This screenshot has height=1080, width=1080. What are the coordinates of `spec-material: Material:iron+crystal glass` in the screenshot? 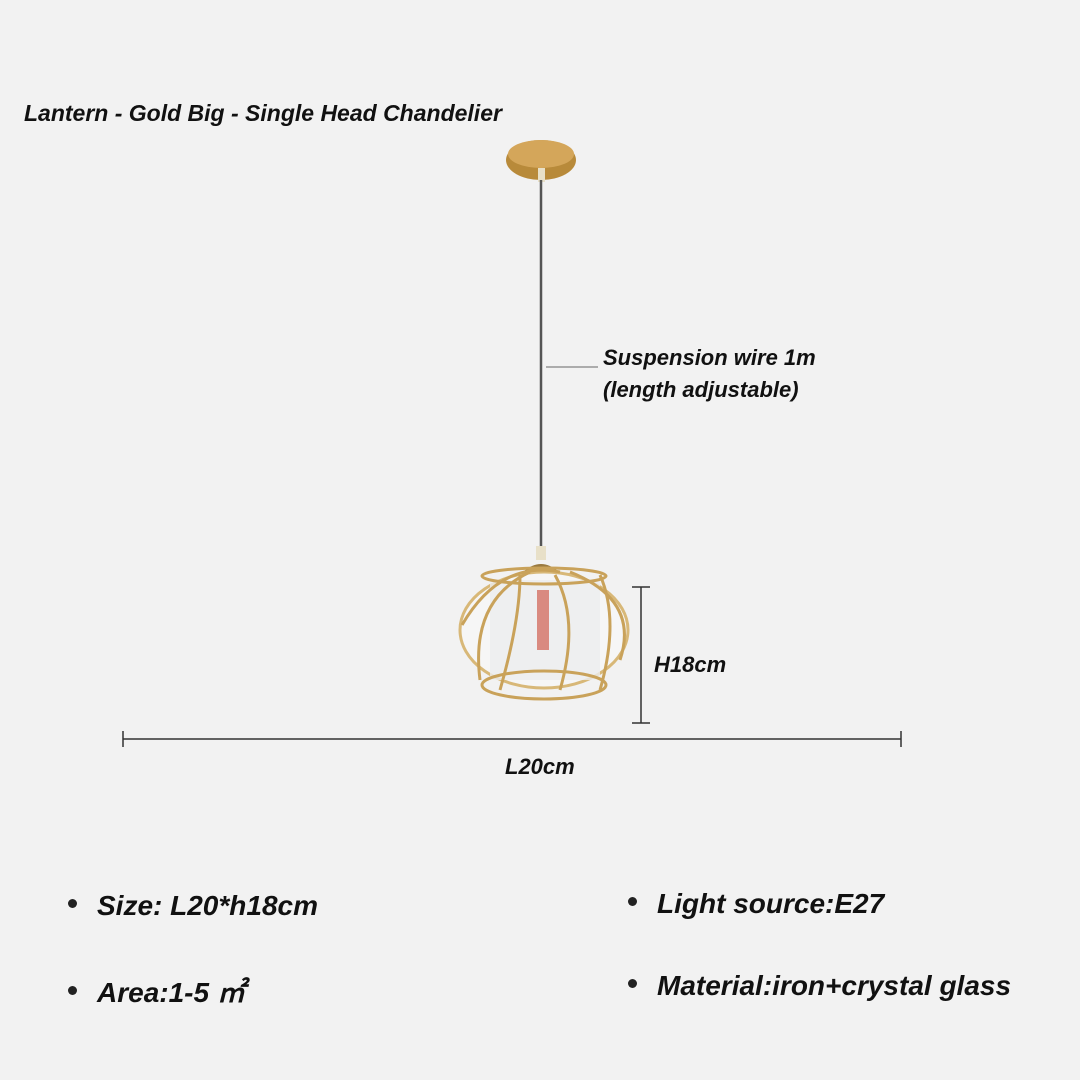 It's located at (819, 986).